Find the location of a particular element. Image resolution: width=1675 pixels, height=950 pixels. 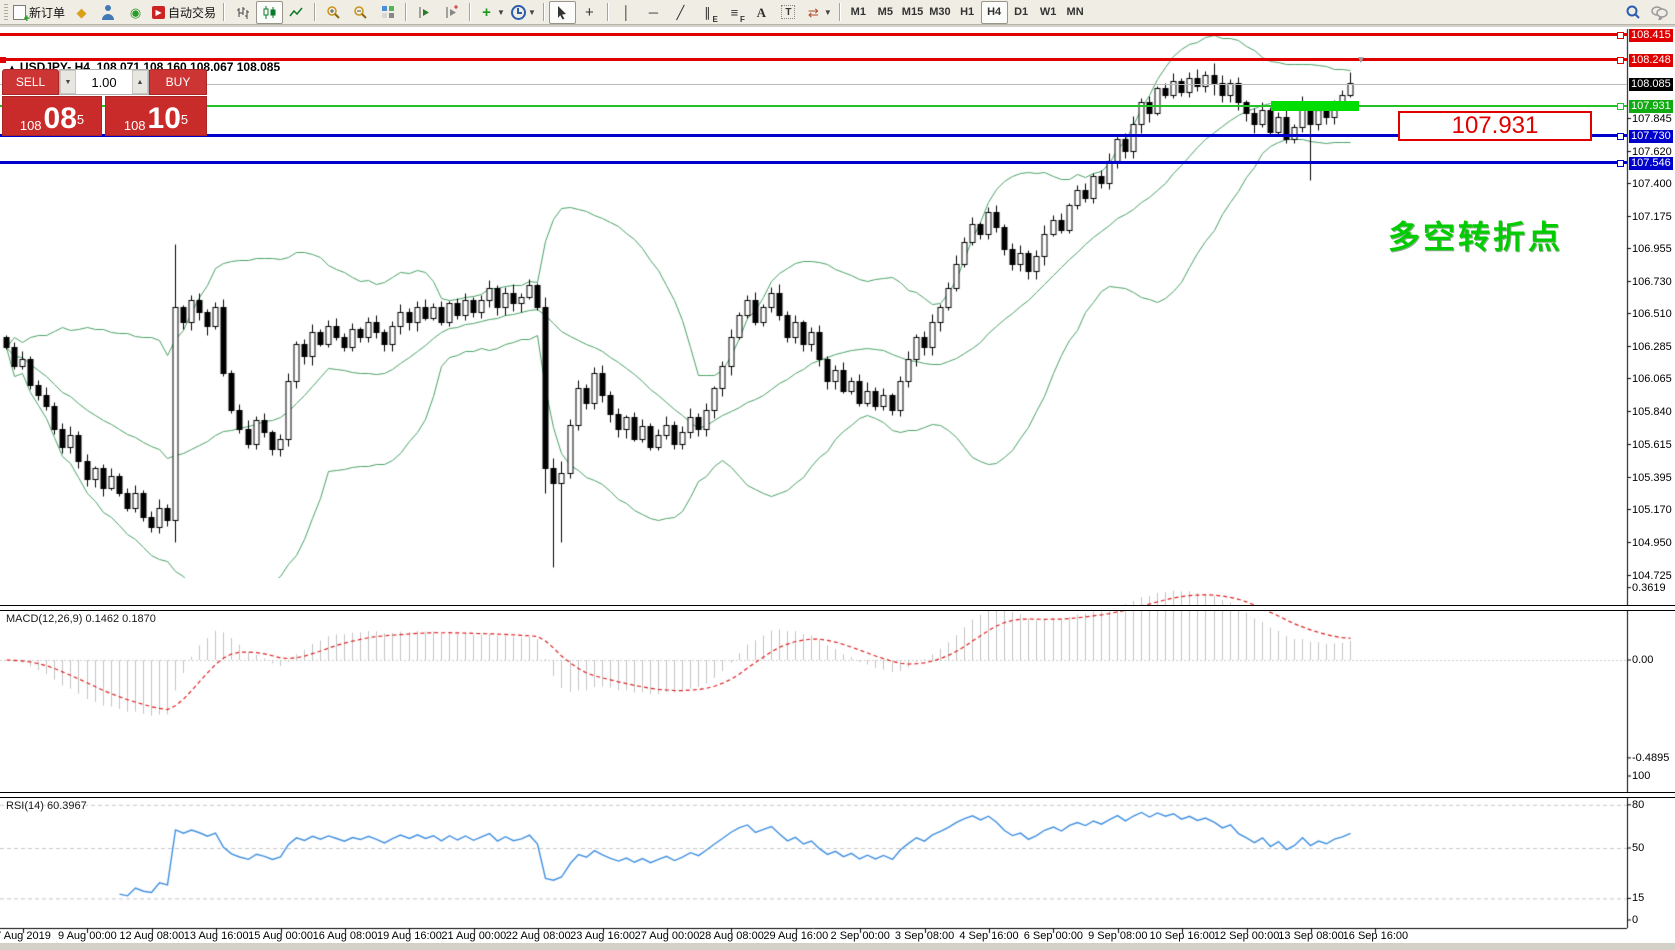

price-axis-tick: 107.845 is located at coordinates (1652, 118).